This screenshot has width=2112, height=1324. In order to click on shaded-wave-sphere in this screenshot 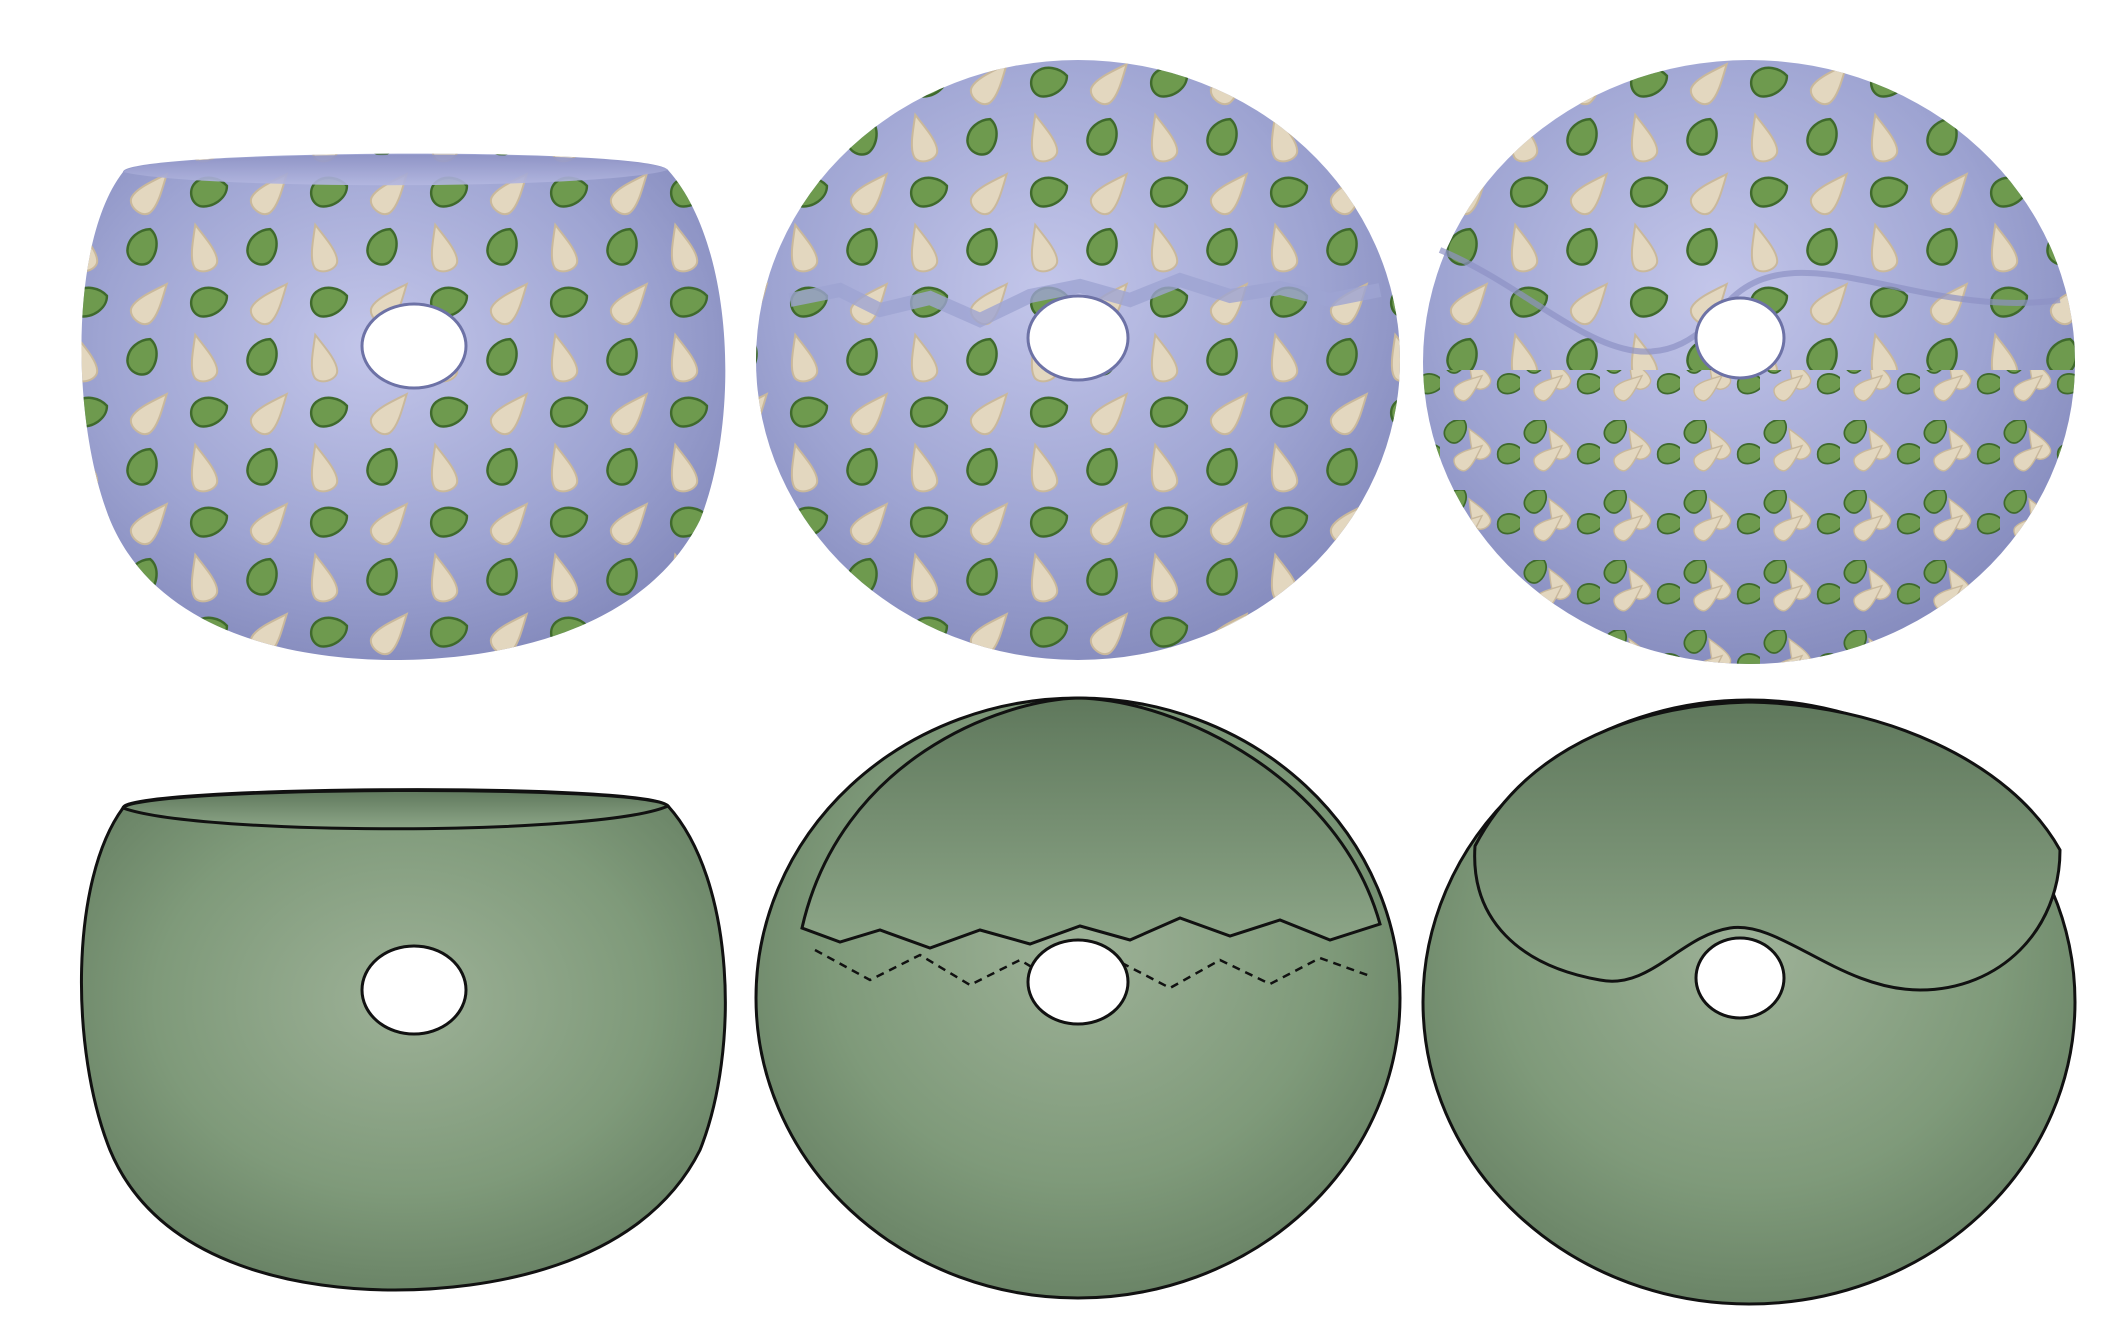, I will do `click(1749, 1002)`.